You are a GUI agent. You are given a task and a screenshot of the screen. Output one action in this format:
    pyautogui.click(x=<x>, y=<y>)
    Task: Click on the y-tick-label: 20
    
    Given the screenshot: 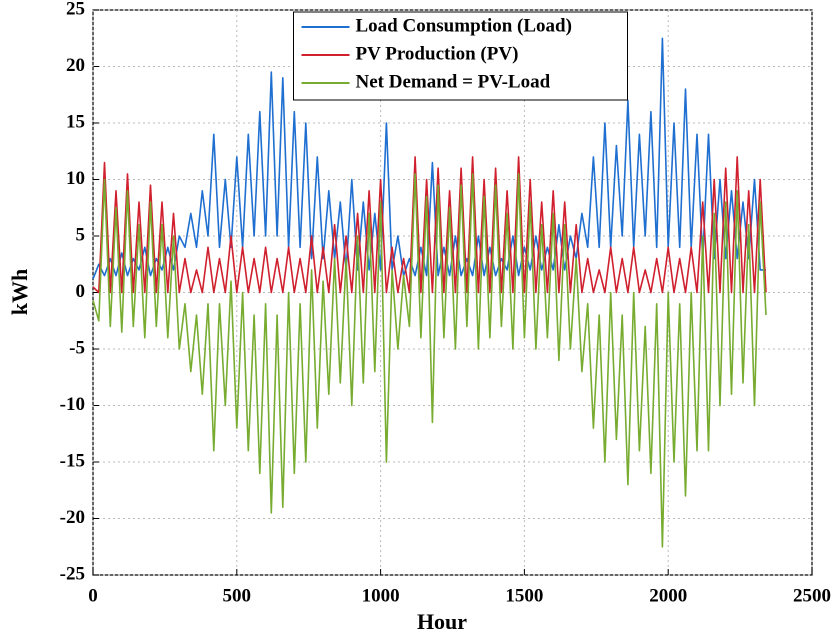 What is the action you would take?
    pyautogui.click(x=75, y=65)
    